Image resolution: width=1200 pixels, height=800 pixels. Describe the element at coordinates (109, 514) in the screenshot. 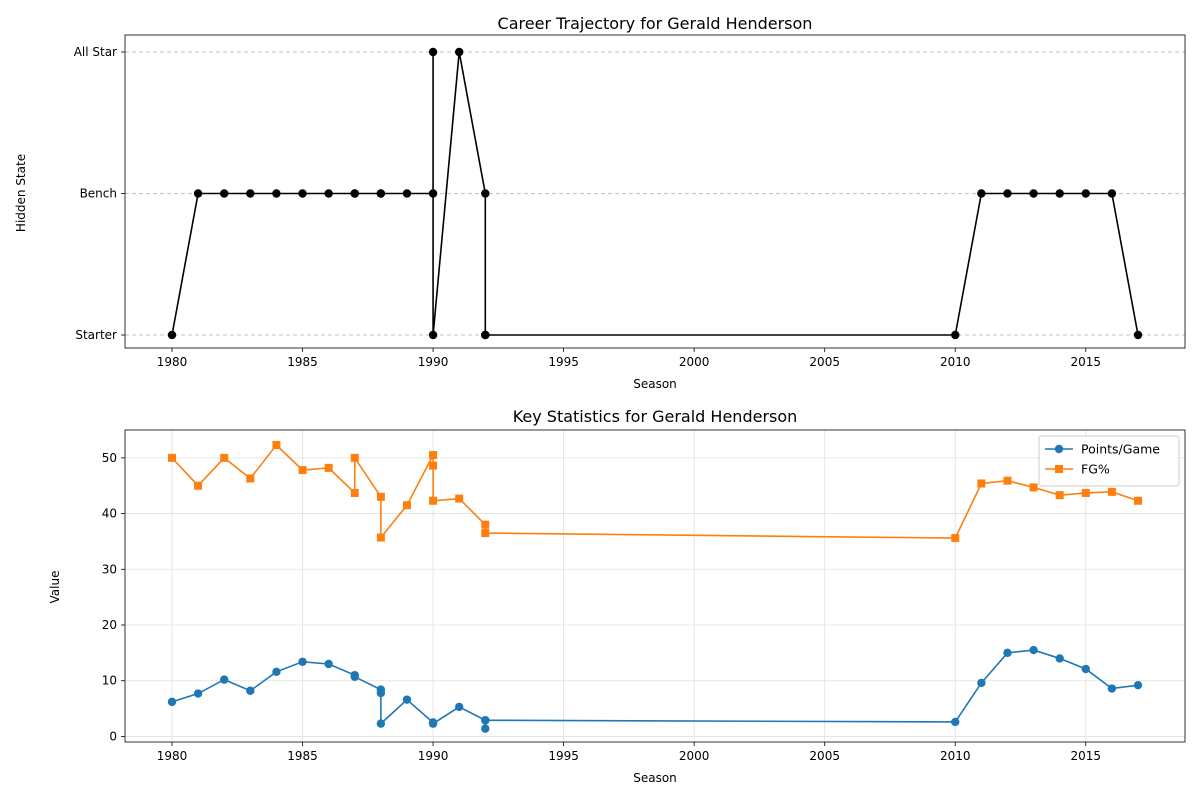

I see `statistics-y-tick-label: 40` at that location.